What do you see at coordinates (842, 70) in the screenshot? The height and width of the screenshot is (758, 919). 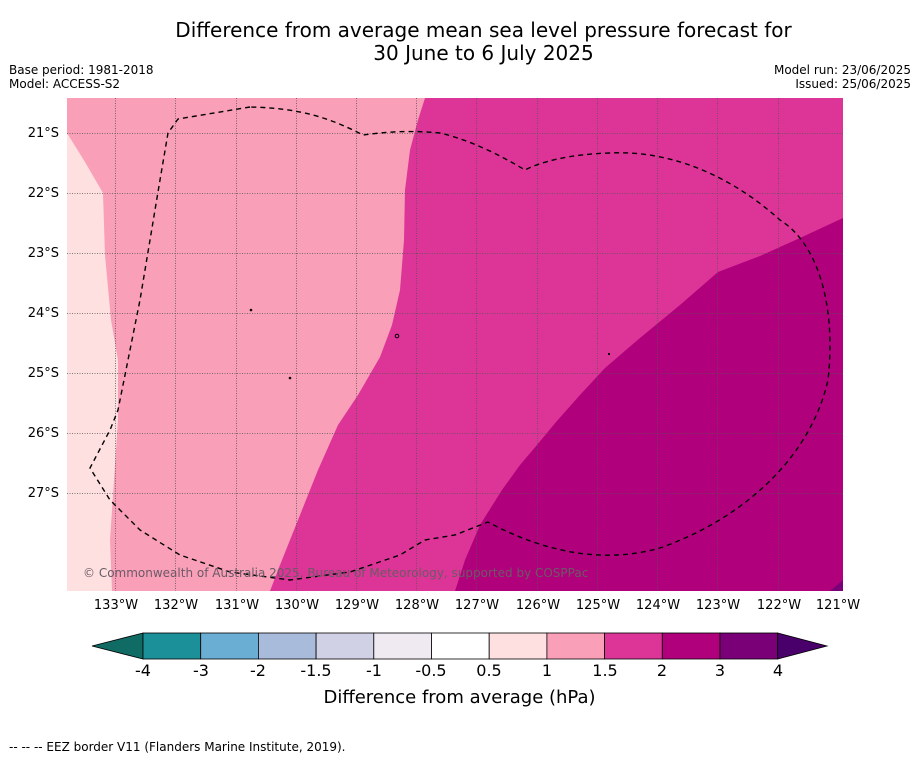 I see `model-run: Model run: 23/06/2025` at bounding box center [842, 70].